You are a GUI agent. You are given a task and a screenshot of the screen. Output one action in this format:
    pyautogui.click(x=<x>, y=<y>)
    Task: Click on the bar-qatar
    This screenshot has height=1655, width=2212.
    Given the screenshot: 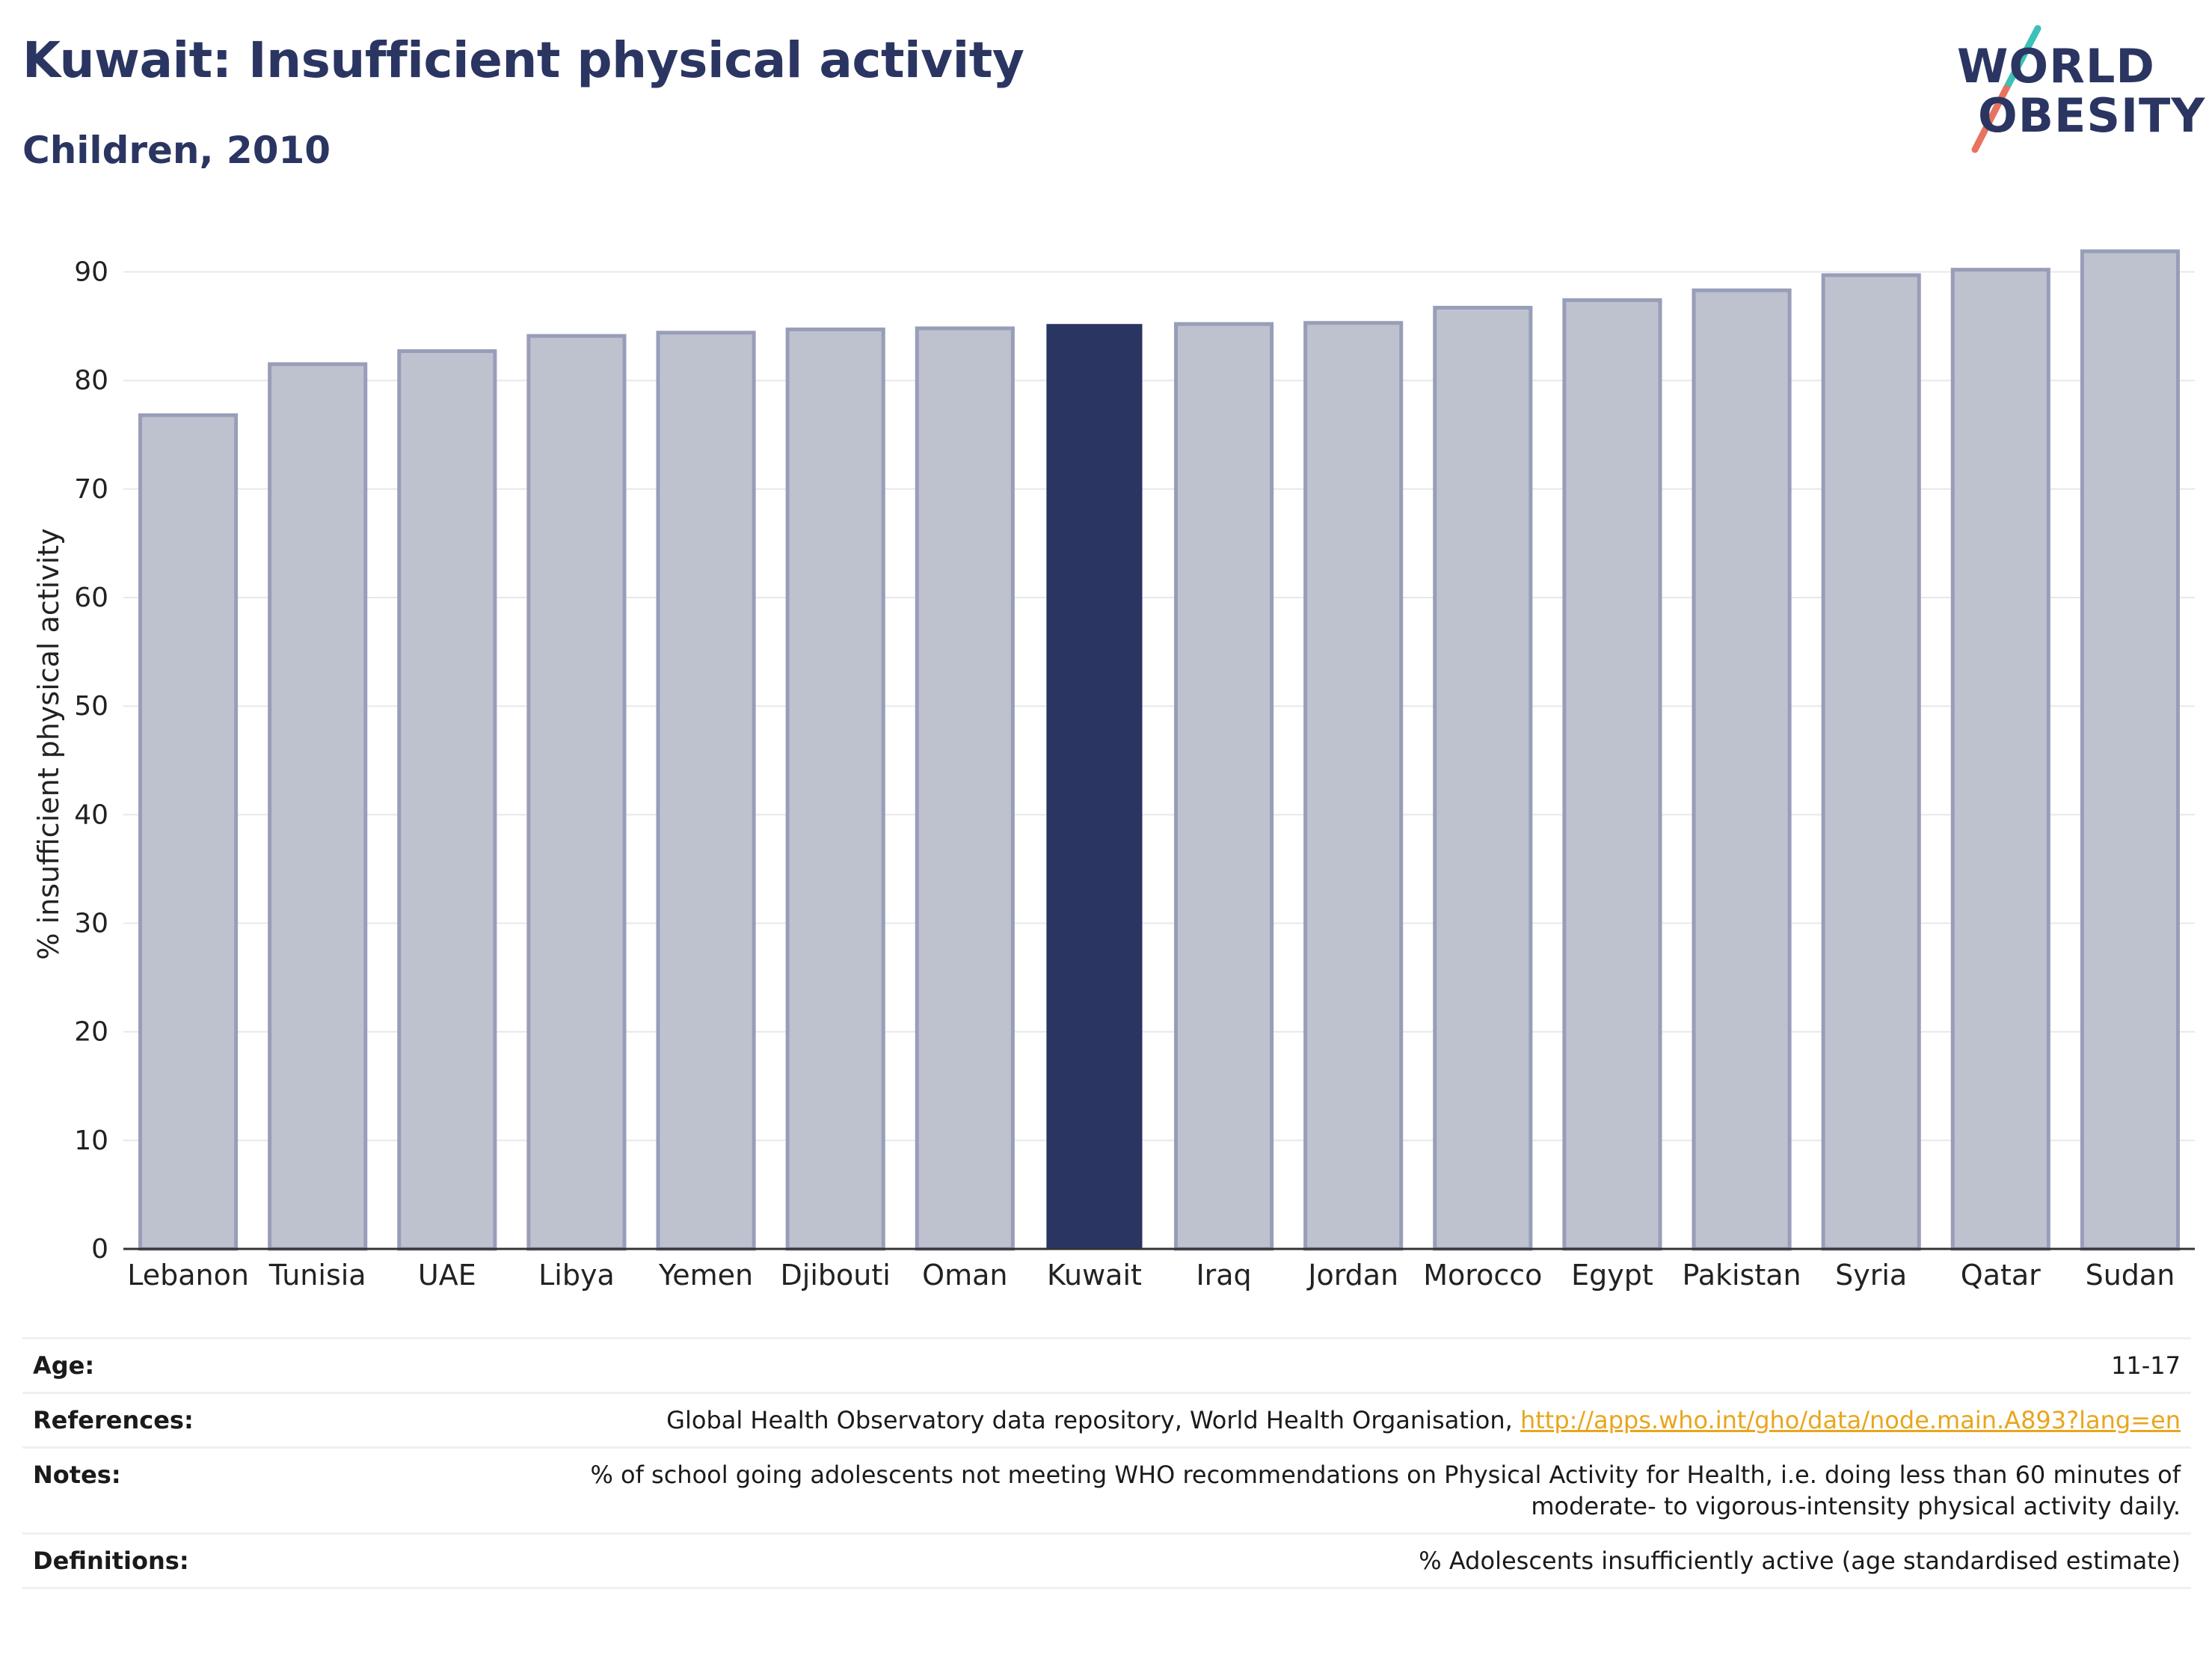 What is the action you would take?
    pyautogui.click(x=2000, y=759)
    